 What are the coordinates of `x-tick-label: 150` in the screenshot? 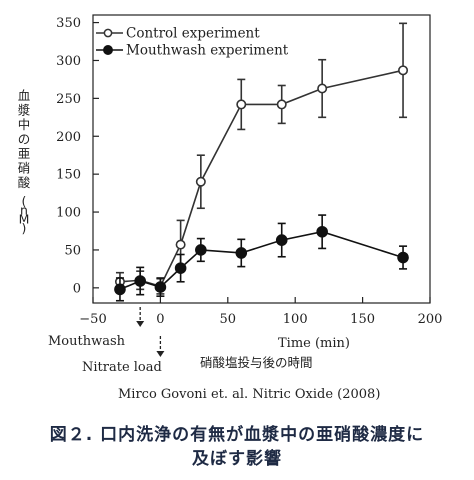 It's located at (362, 319).